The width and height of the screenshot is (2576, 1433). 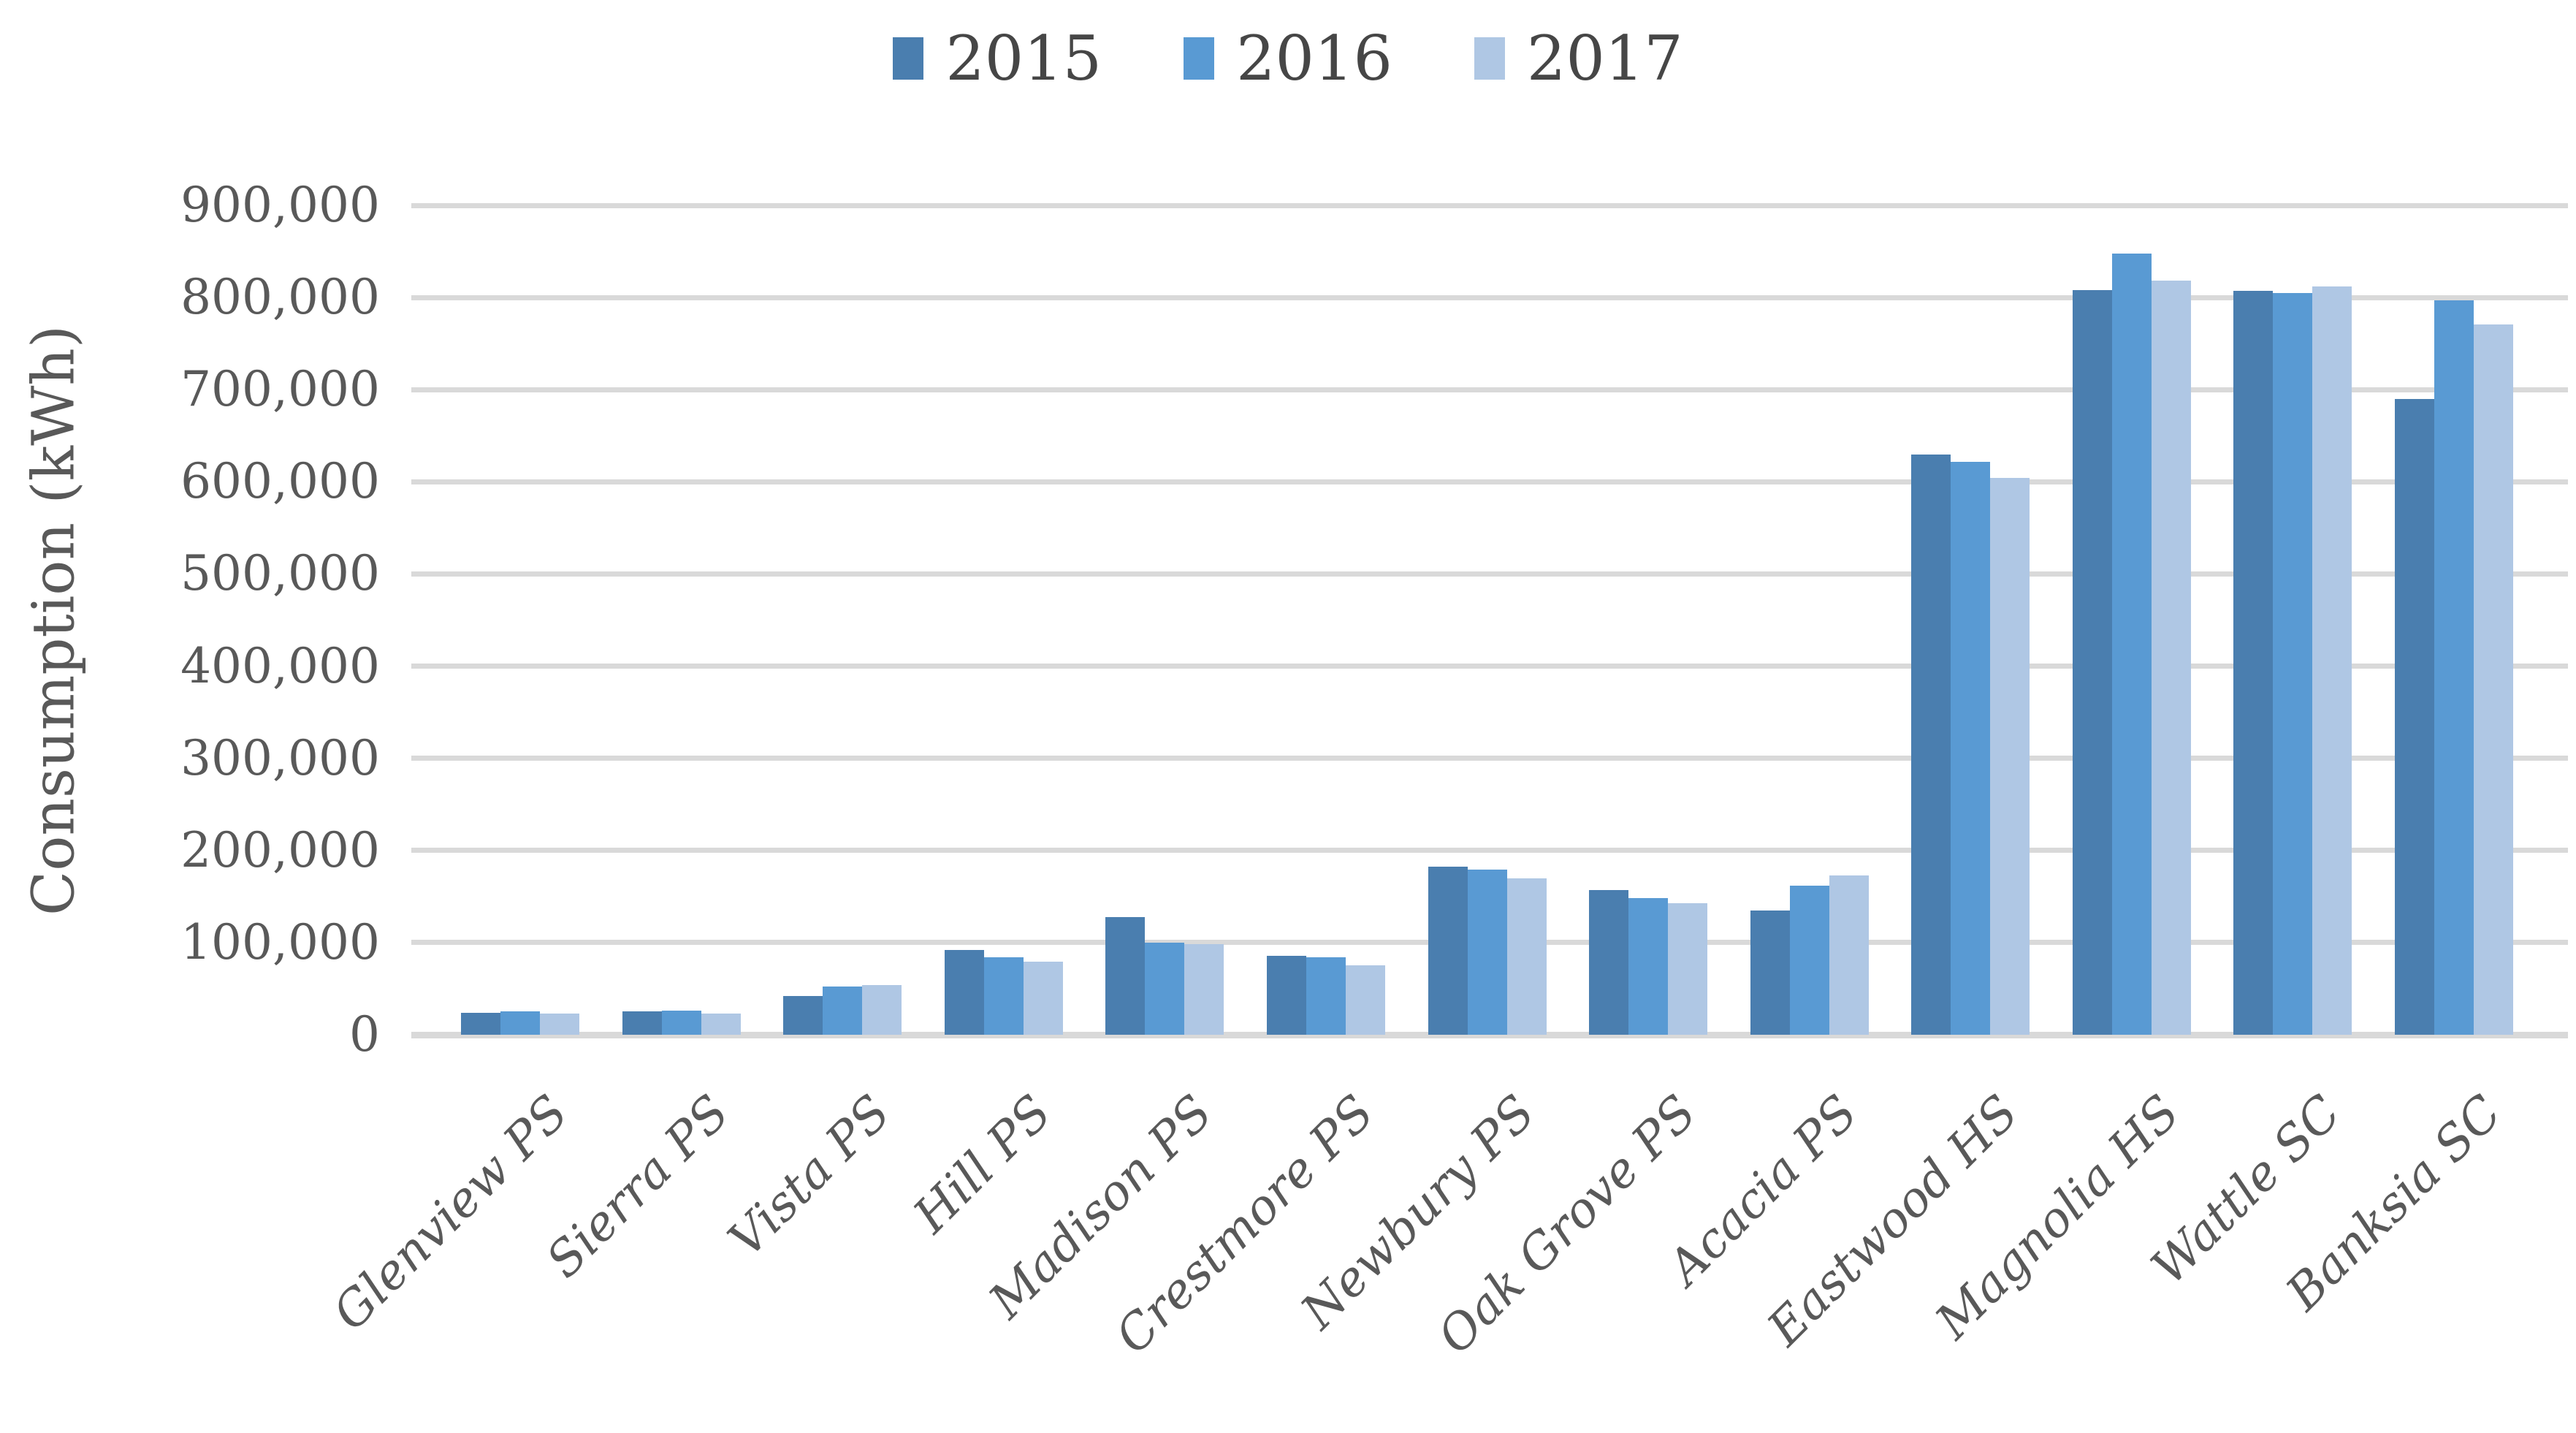 What do you see at coordinates (280, 205) in the screenshot?
I see `y-tick-label: 900,000` at bounding box center [280, 205].